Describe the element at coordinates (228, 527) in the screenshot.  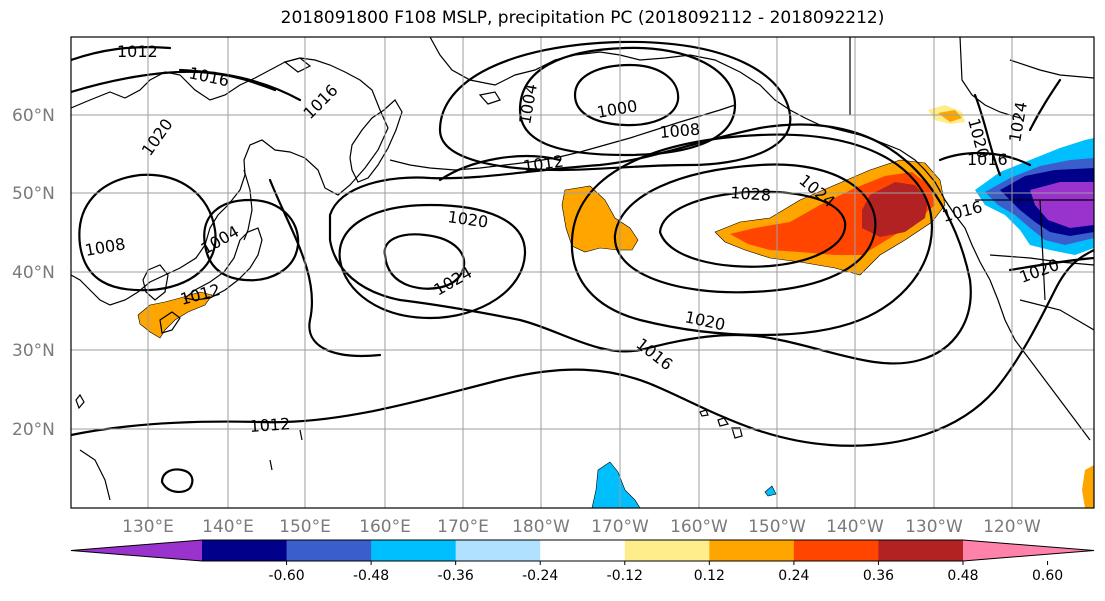
I see `lon-label: 140°E` at that location.